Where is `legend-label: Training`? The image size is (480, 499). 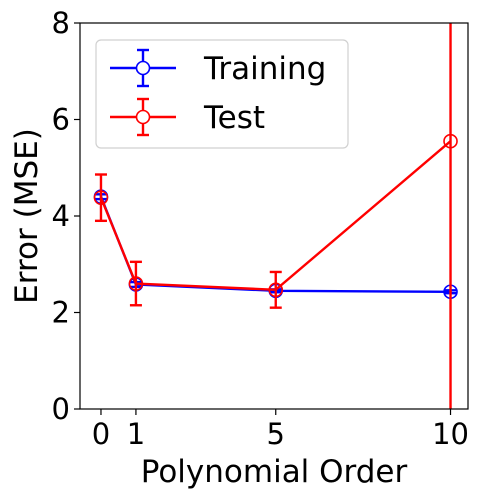 legend-label: Training is located at coordinates (264, 69).